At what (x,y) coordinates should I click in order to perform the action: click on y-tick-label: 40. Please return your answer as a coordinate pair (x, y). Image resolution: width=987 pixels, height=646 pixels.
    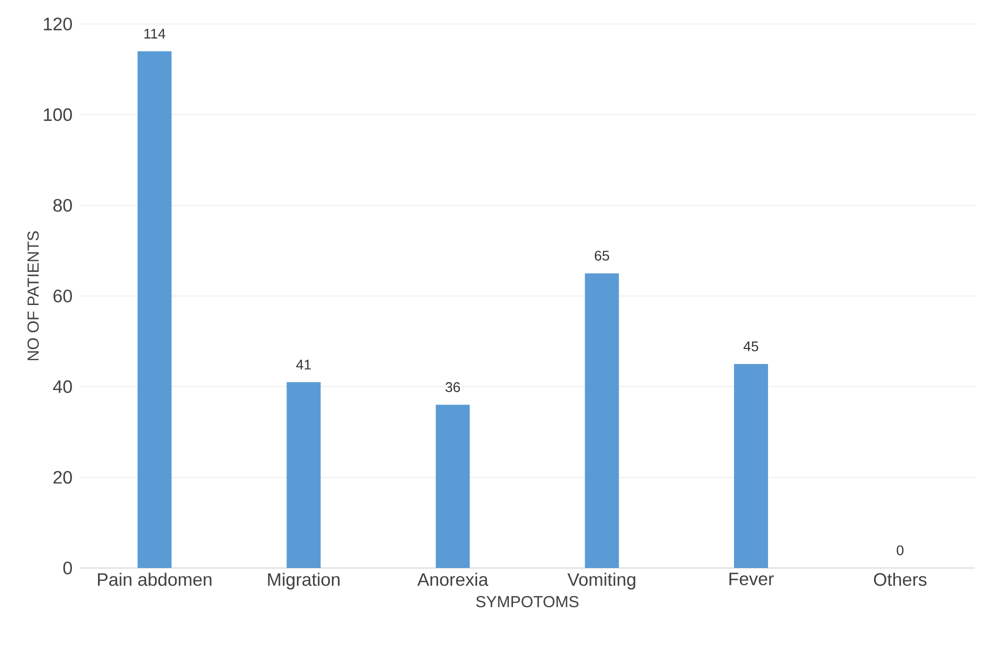
    Looking at the image, I should click on (62, 387).